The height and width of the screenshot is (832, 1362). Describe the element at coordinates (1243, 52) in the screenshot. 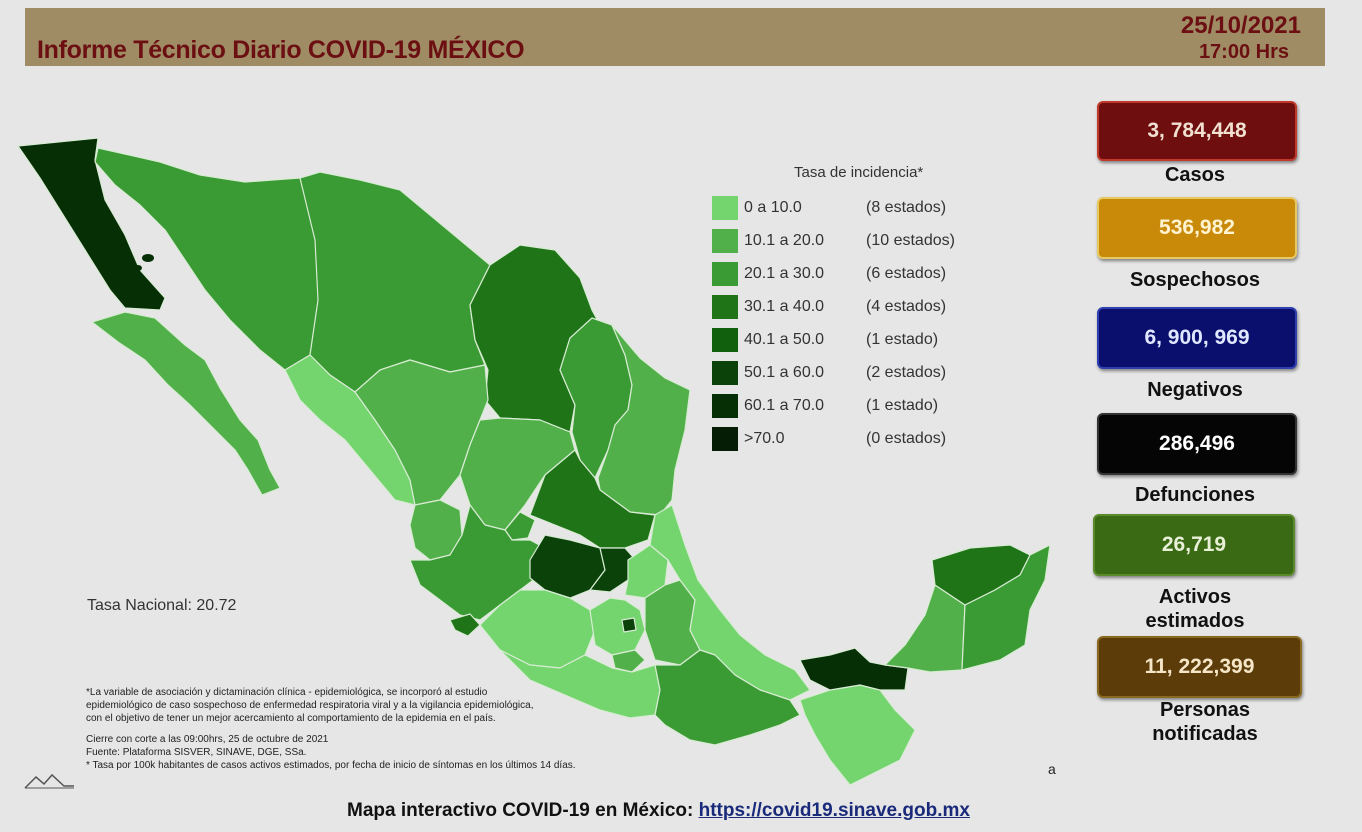

I see `report-time: 17:00 Hrs` at that location.